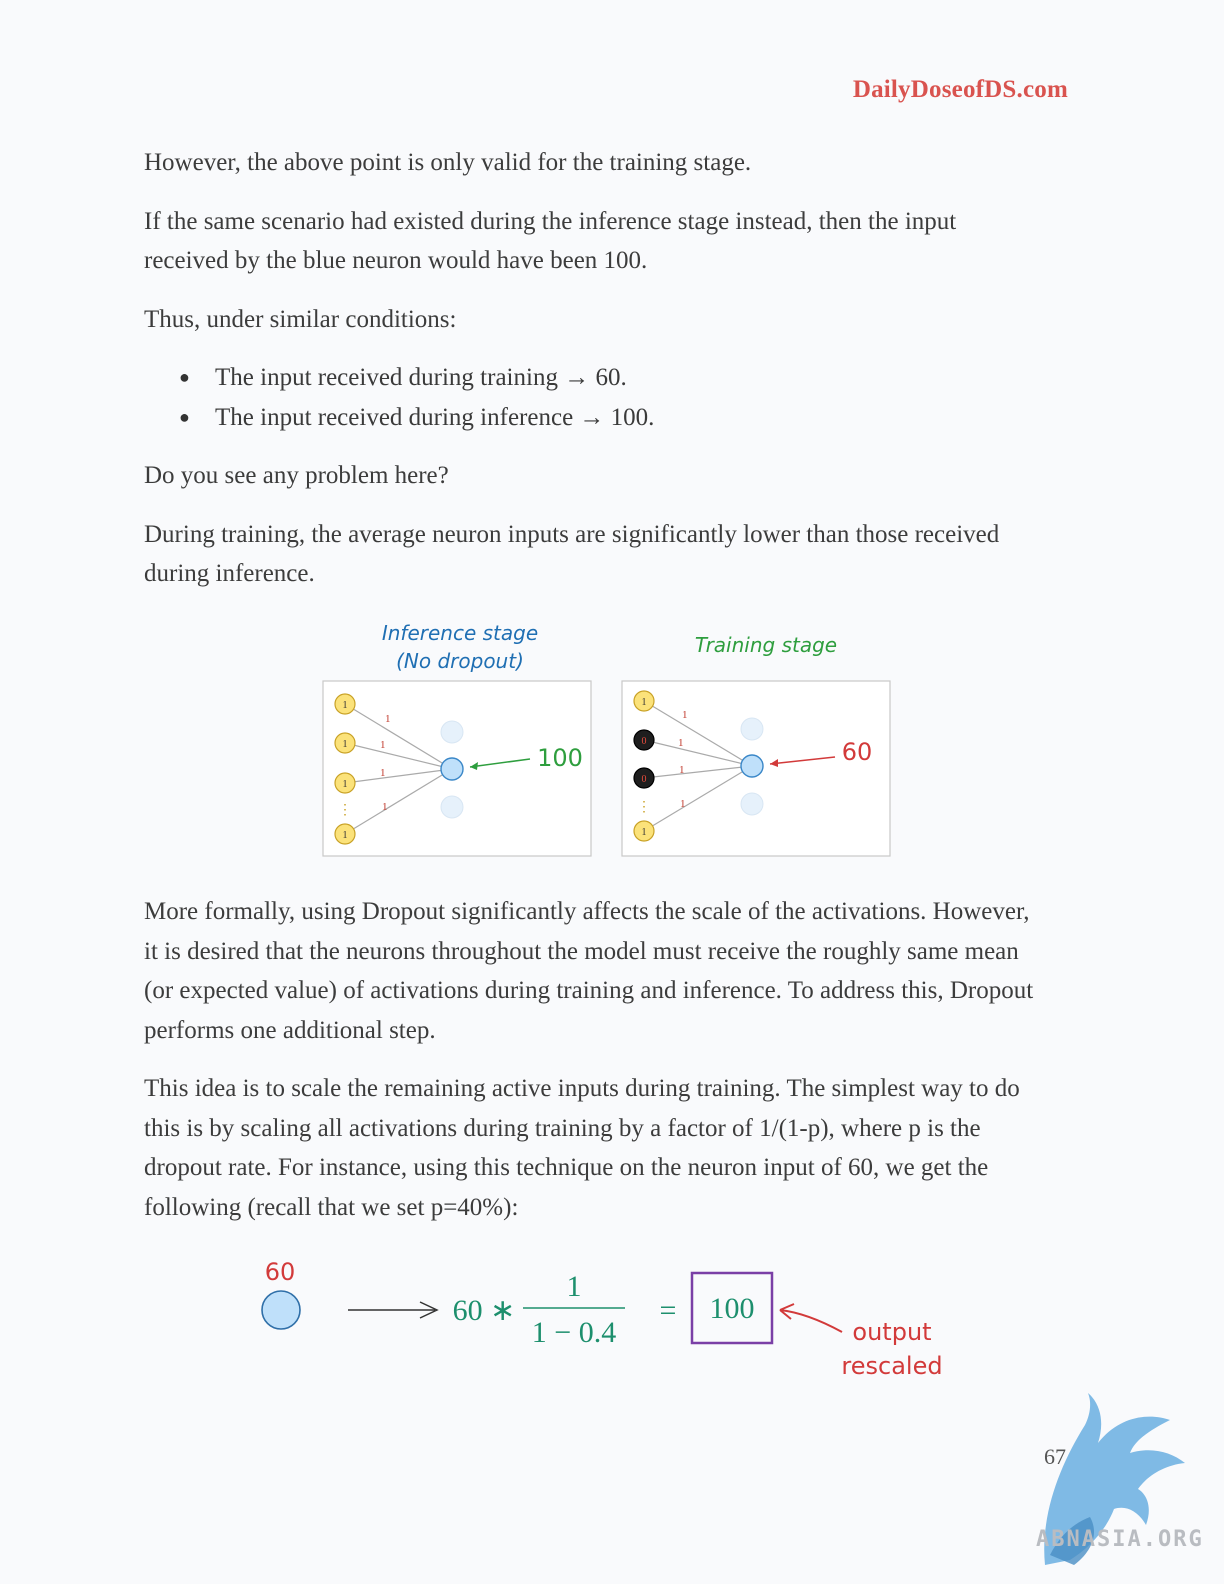 The image size is (1224, 1584). I want to click on inference-subtitle: (No dropout), so click(460, 661).